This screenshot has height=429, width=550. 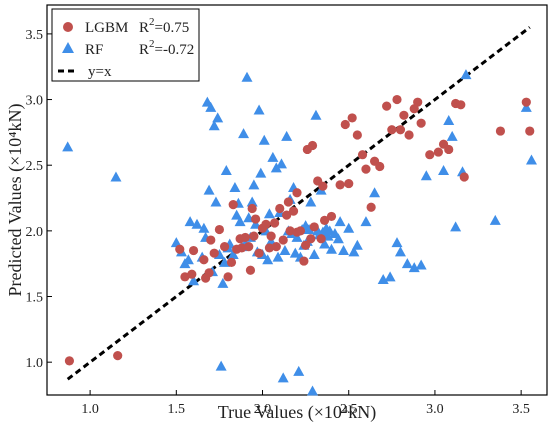 What do you see at coordinates (39, 199) in the screenshot?
I see `y-axis-ticks: 1.0 1.5 2.0 2.5 3.0 3.5` at bounding box center [39, 199].